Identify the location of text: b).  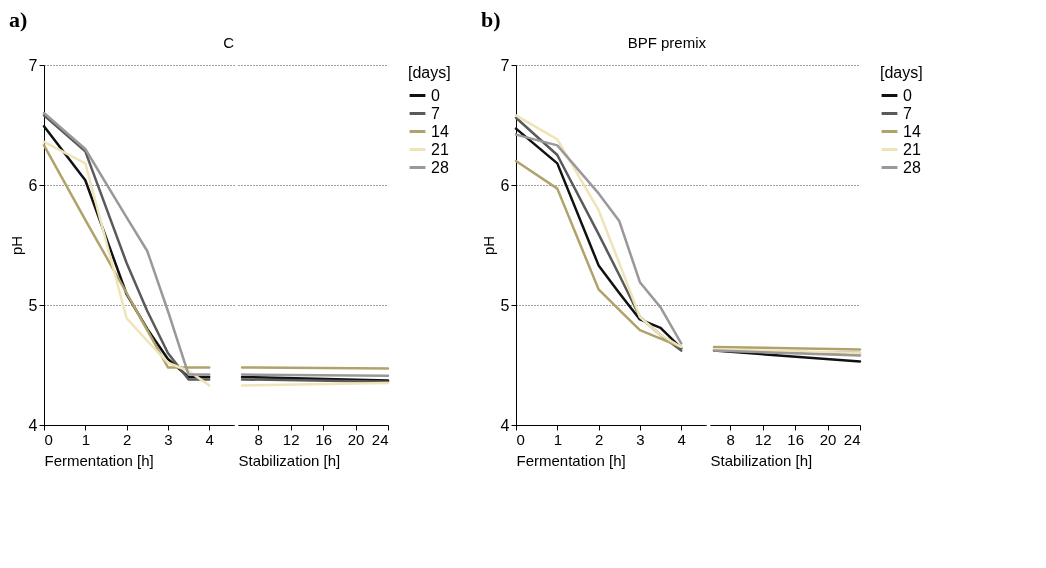
(491, 19).